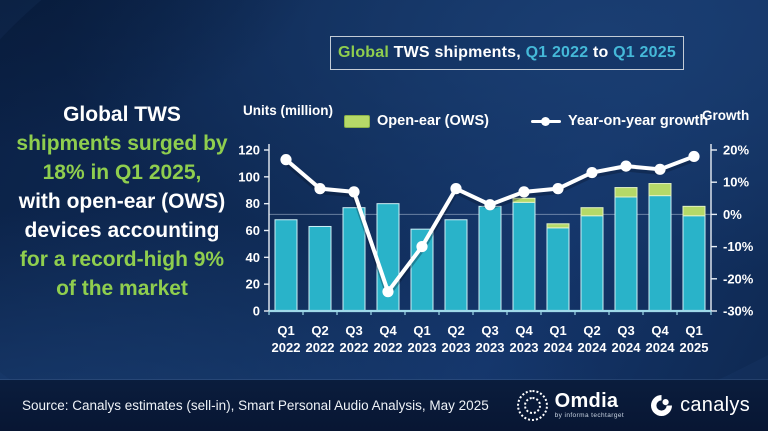 The width and height of the screenshot is (768, 431). I want to click on headline-line-5: devices accounting, so click(122, 230).